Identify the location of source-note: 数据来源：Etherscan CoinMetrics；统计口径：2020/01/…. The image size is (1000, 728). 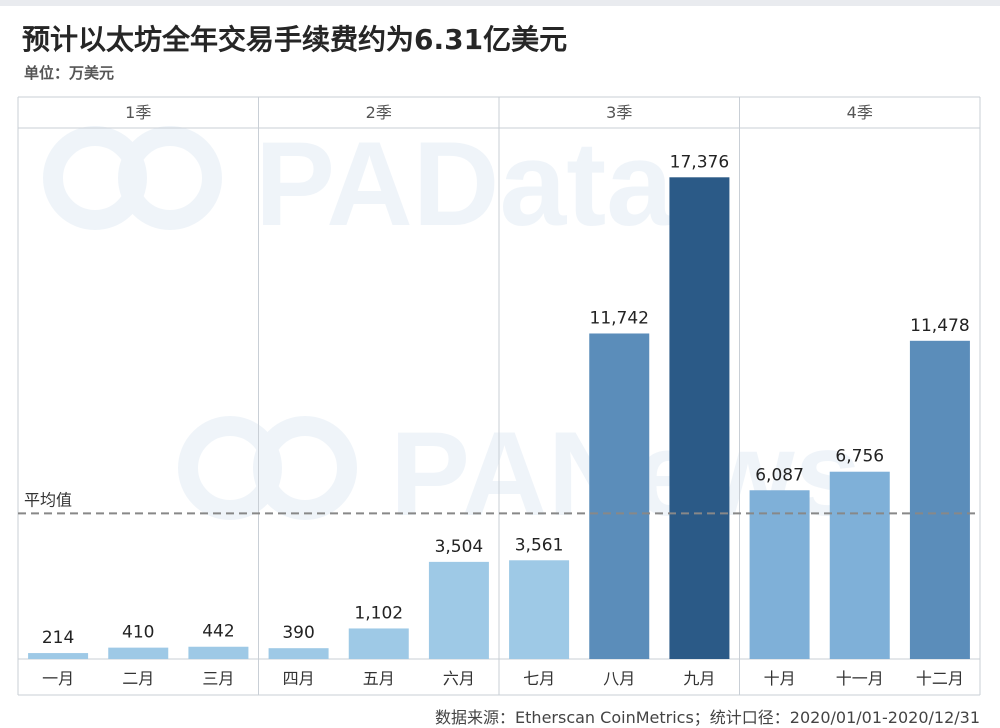
(707, 717).